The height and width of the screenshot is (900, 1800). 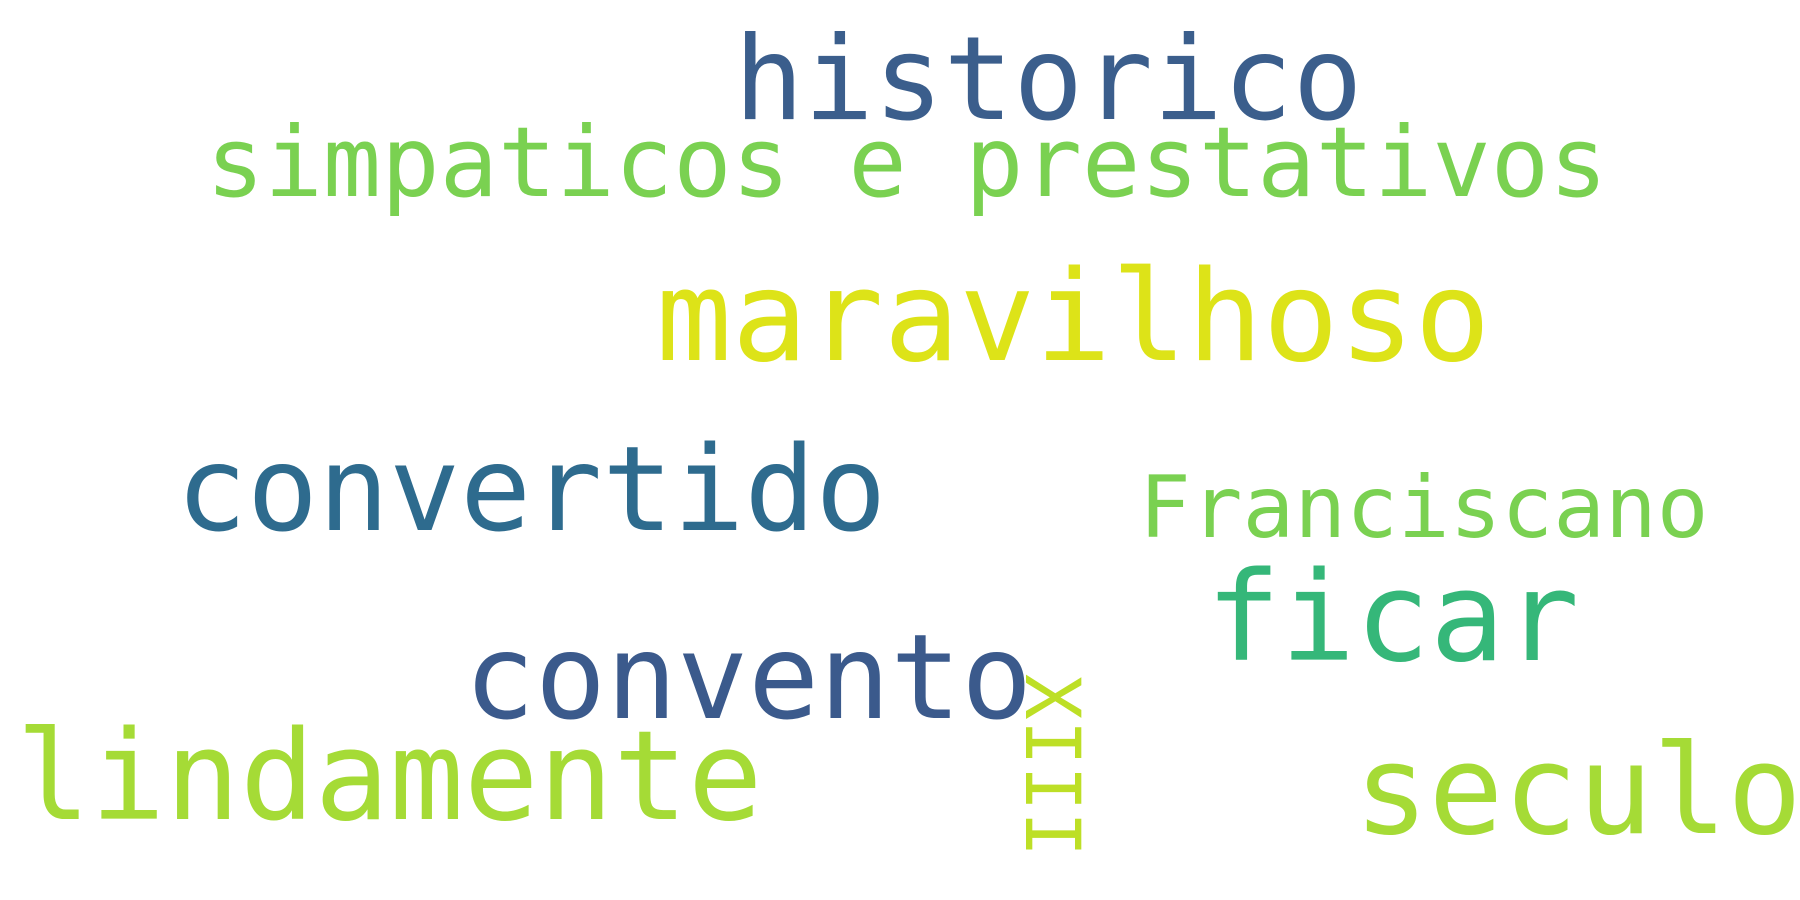 I want to click on word-maravilhoso: maravilhoso, so click(x=1073, y=316).